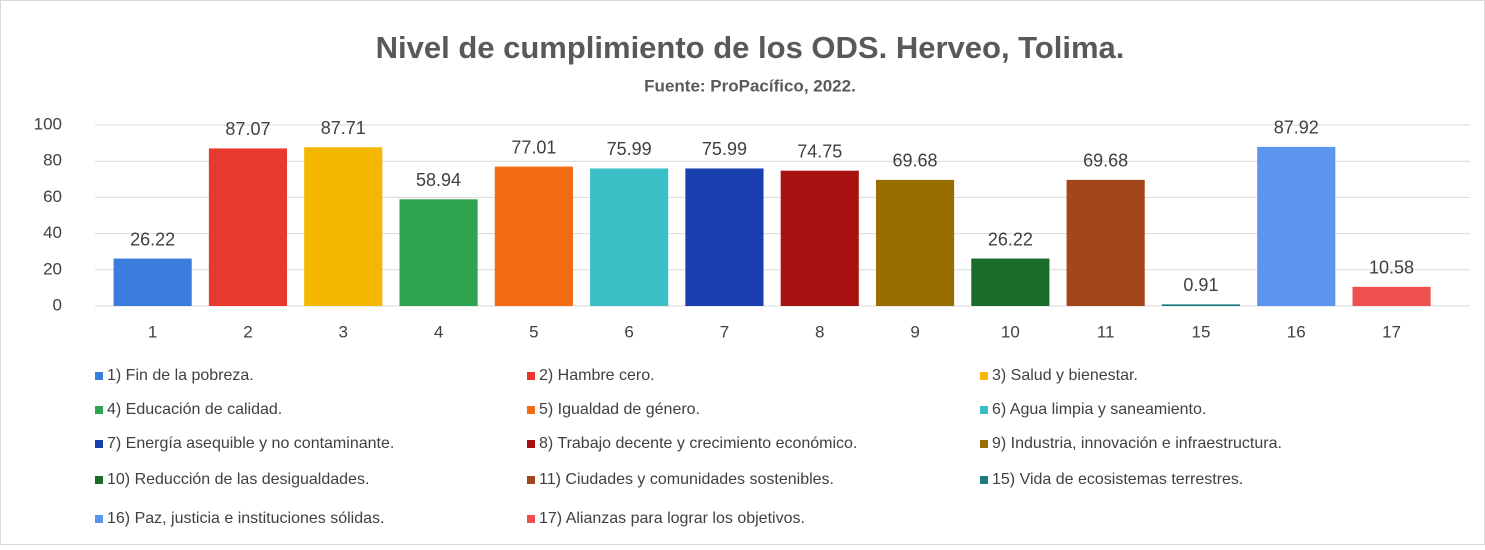  Describe the element at coordinates (686, 479) in the screenshot. I see `legend-label: 11) Ciudades y comunidades sostenibles.` at that location.